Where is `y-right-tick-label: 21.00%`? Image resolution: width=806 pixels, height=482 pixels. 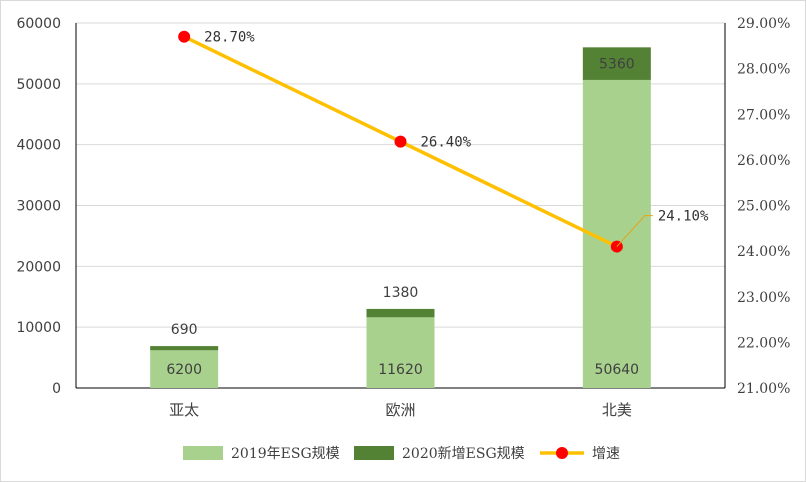 y-right-tick-label: 21.00% is located at coordinates (763, 389).